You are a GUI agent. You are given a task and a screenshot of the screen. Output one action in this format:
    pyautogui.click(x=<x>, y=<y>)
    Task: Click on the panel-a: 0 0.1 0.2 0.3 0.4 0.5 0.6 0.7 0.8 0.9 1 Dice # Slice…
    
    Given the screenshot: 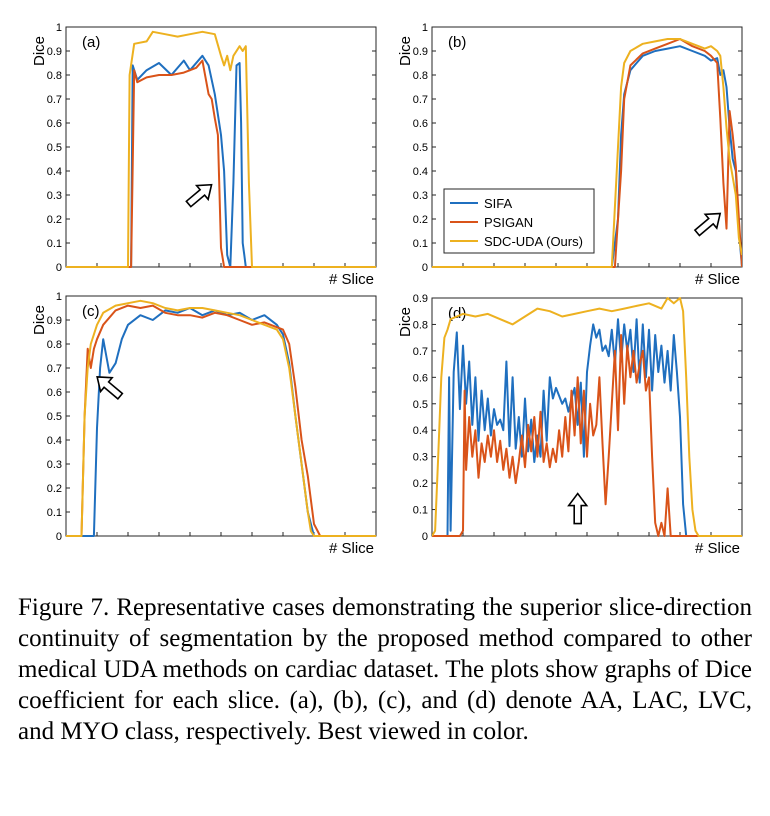 What is the action you would take?
    pyautogui.click(x=204, y=155)
    